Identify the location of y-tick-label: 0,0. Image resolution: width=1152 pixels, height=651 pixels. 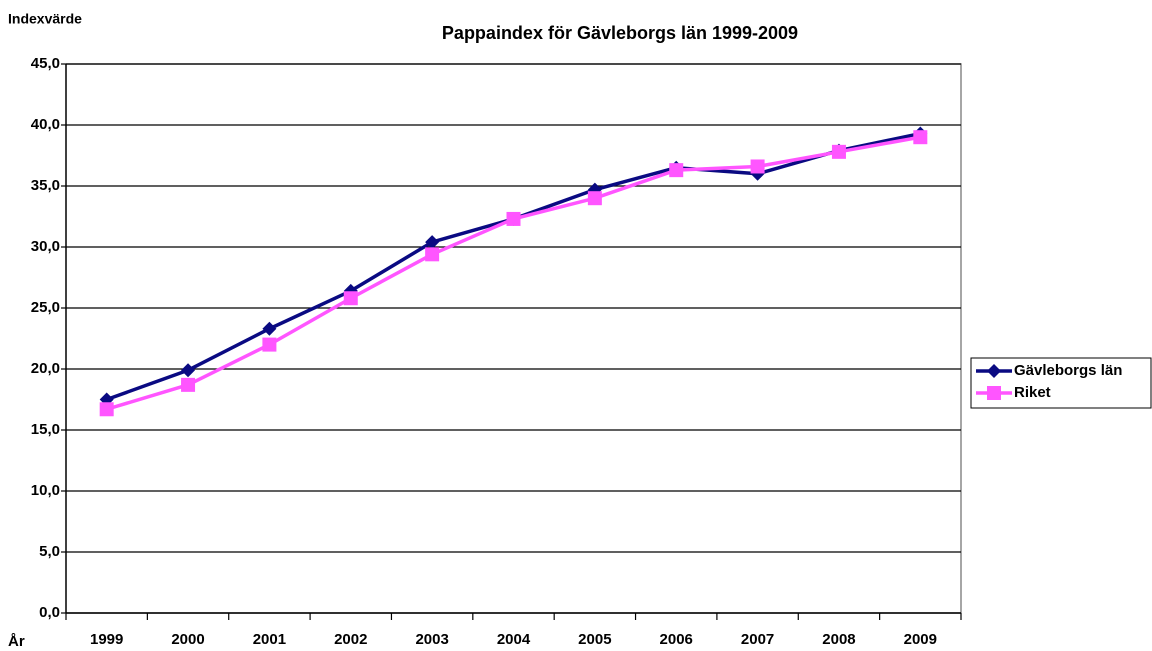
(49, 612).